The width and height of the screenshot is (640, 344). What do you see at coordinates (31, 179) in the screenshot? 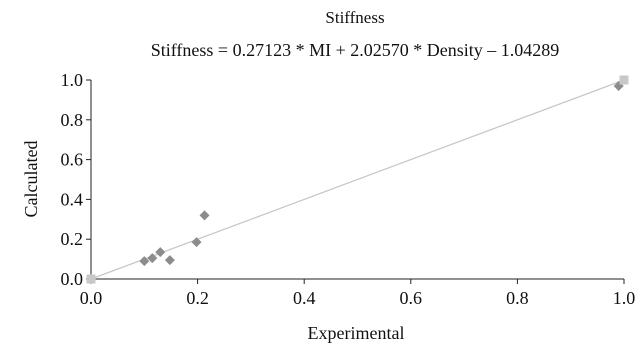
I see `y-axis-label: Calculated` at bounding box center [31, 179].